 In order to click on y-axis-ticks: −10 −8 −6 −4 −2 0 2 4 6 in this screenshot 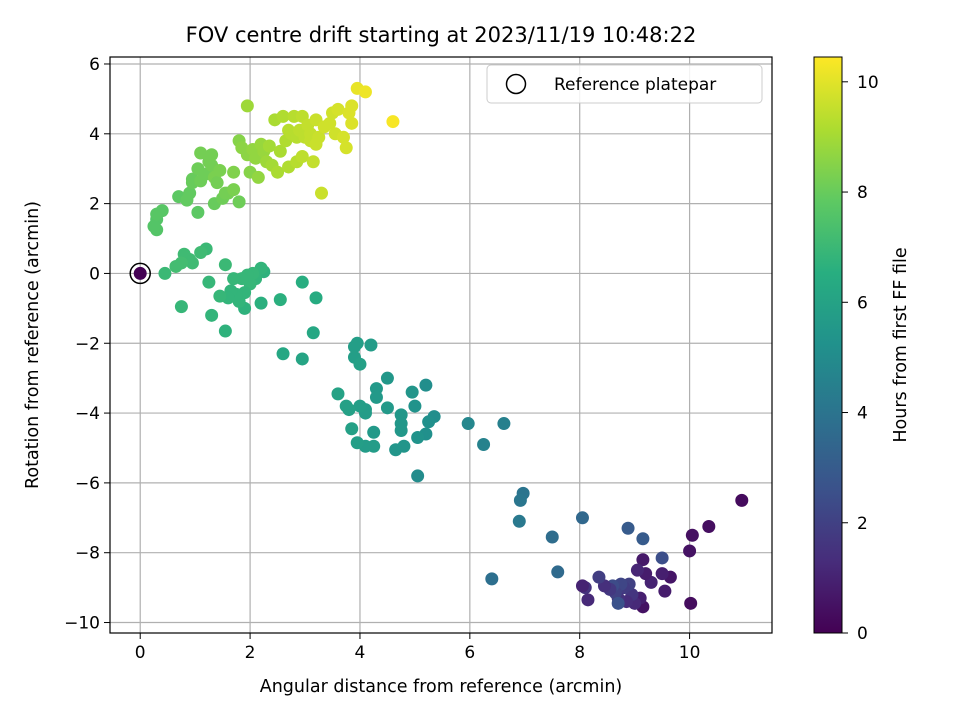, I will do `click(87, 344)`.